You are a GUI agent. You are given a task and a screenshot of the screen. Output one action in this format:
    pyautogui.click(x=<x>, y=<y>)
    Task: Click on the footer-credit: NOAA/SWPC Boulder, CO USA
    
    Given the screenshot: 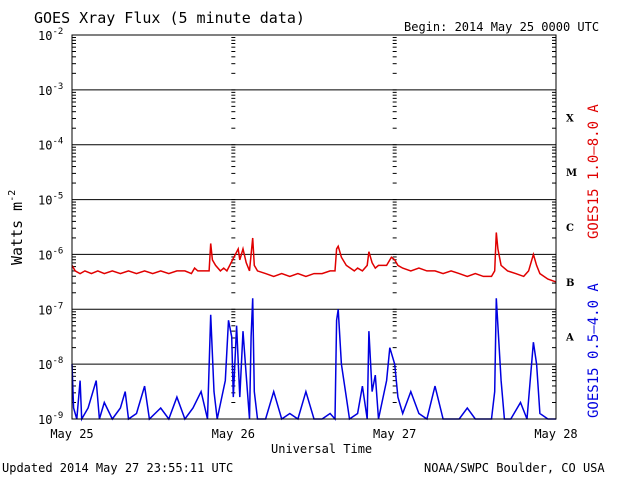 What is the action you would take?
    pyautogui.click(x=514, y=468)
    